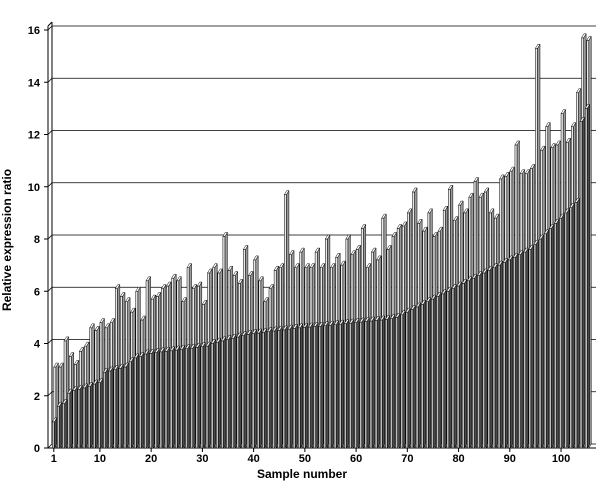 Image resolution: width=600 pixels, height=483 pixels. I want to click on x-tick-label: 50, so click(305, 459).